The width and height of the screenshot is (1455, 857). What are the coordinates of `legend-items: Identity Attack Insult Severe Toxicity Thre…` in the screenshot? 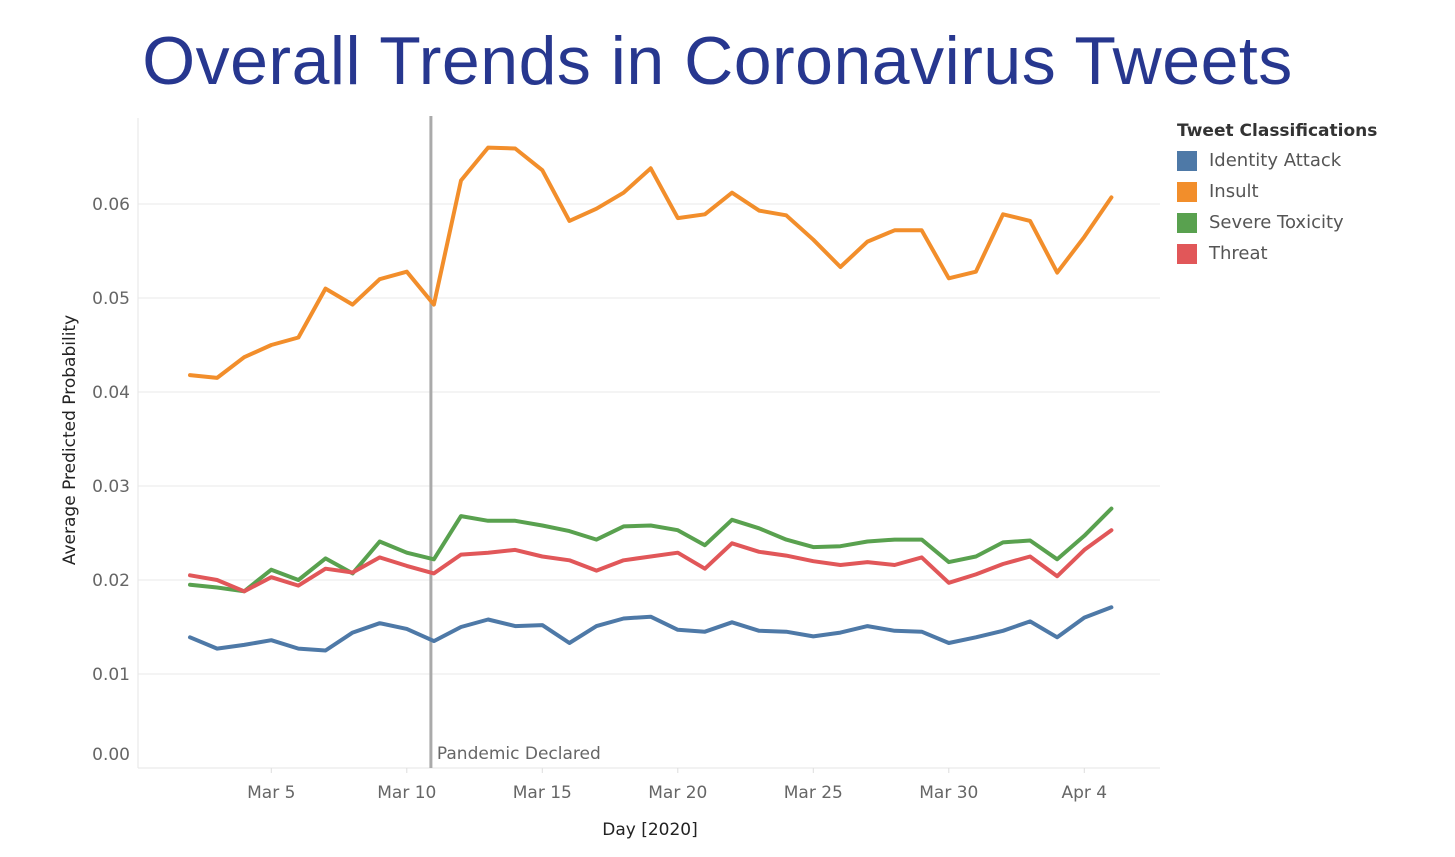 It's located at (1277, 207).